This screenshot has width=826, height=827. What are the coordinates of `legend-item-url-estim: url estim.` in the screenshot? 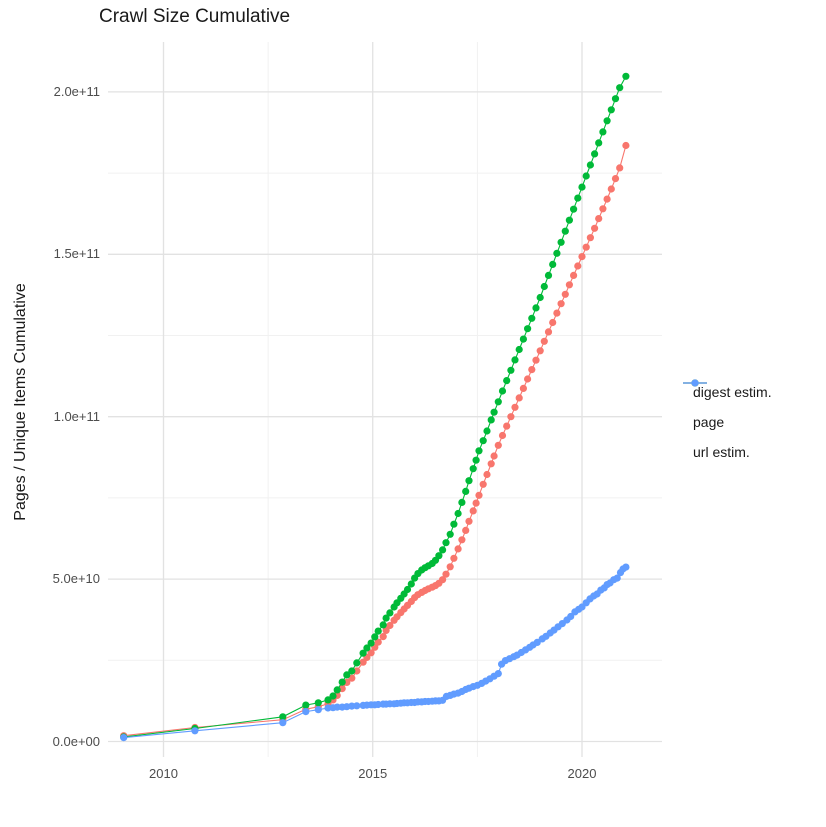 It's located at (727, 423).